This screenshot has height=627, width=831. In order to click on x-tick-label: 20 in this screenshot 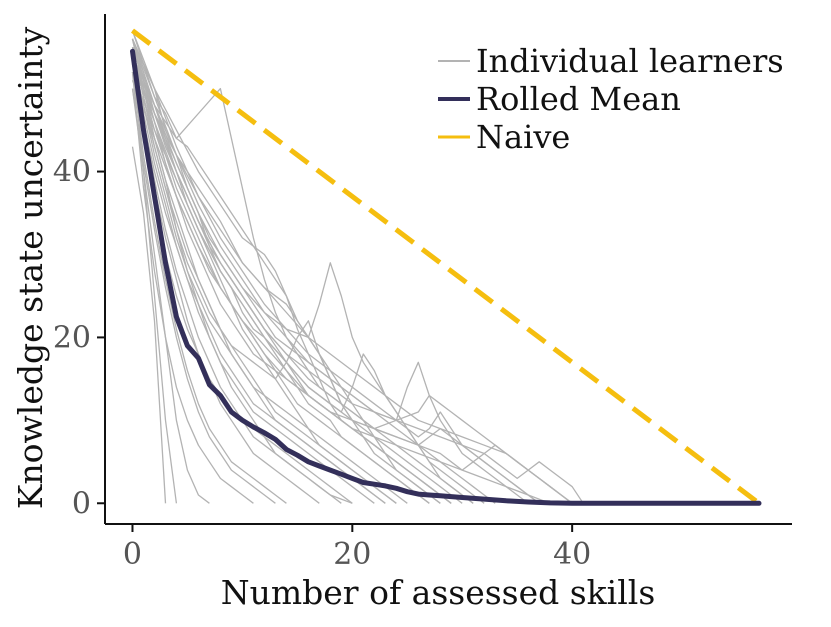, I will do `click(352, 554)`.